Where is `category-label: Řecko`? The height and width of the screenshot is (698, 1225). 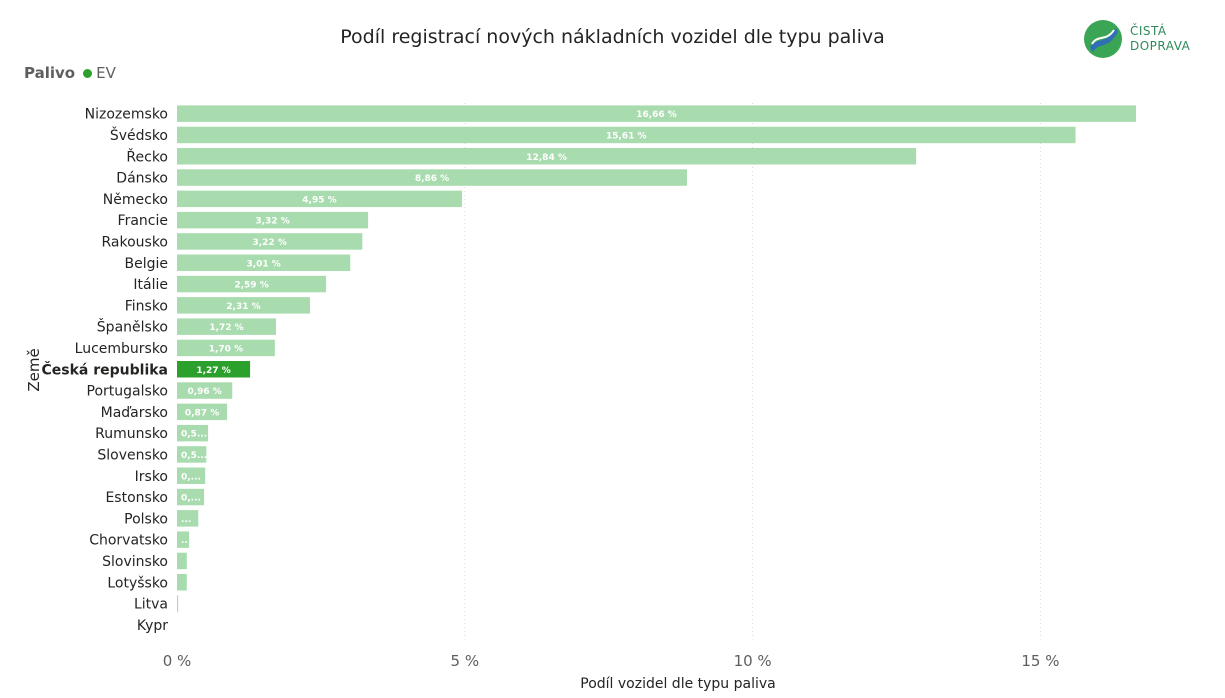
category-label: Řecko is located at coordinates (147, 156).